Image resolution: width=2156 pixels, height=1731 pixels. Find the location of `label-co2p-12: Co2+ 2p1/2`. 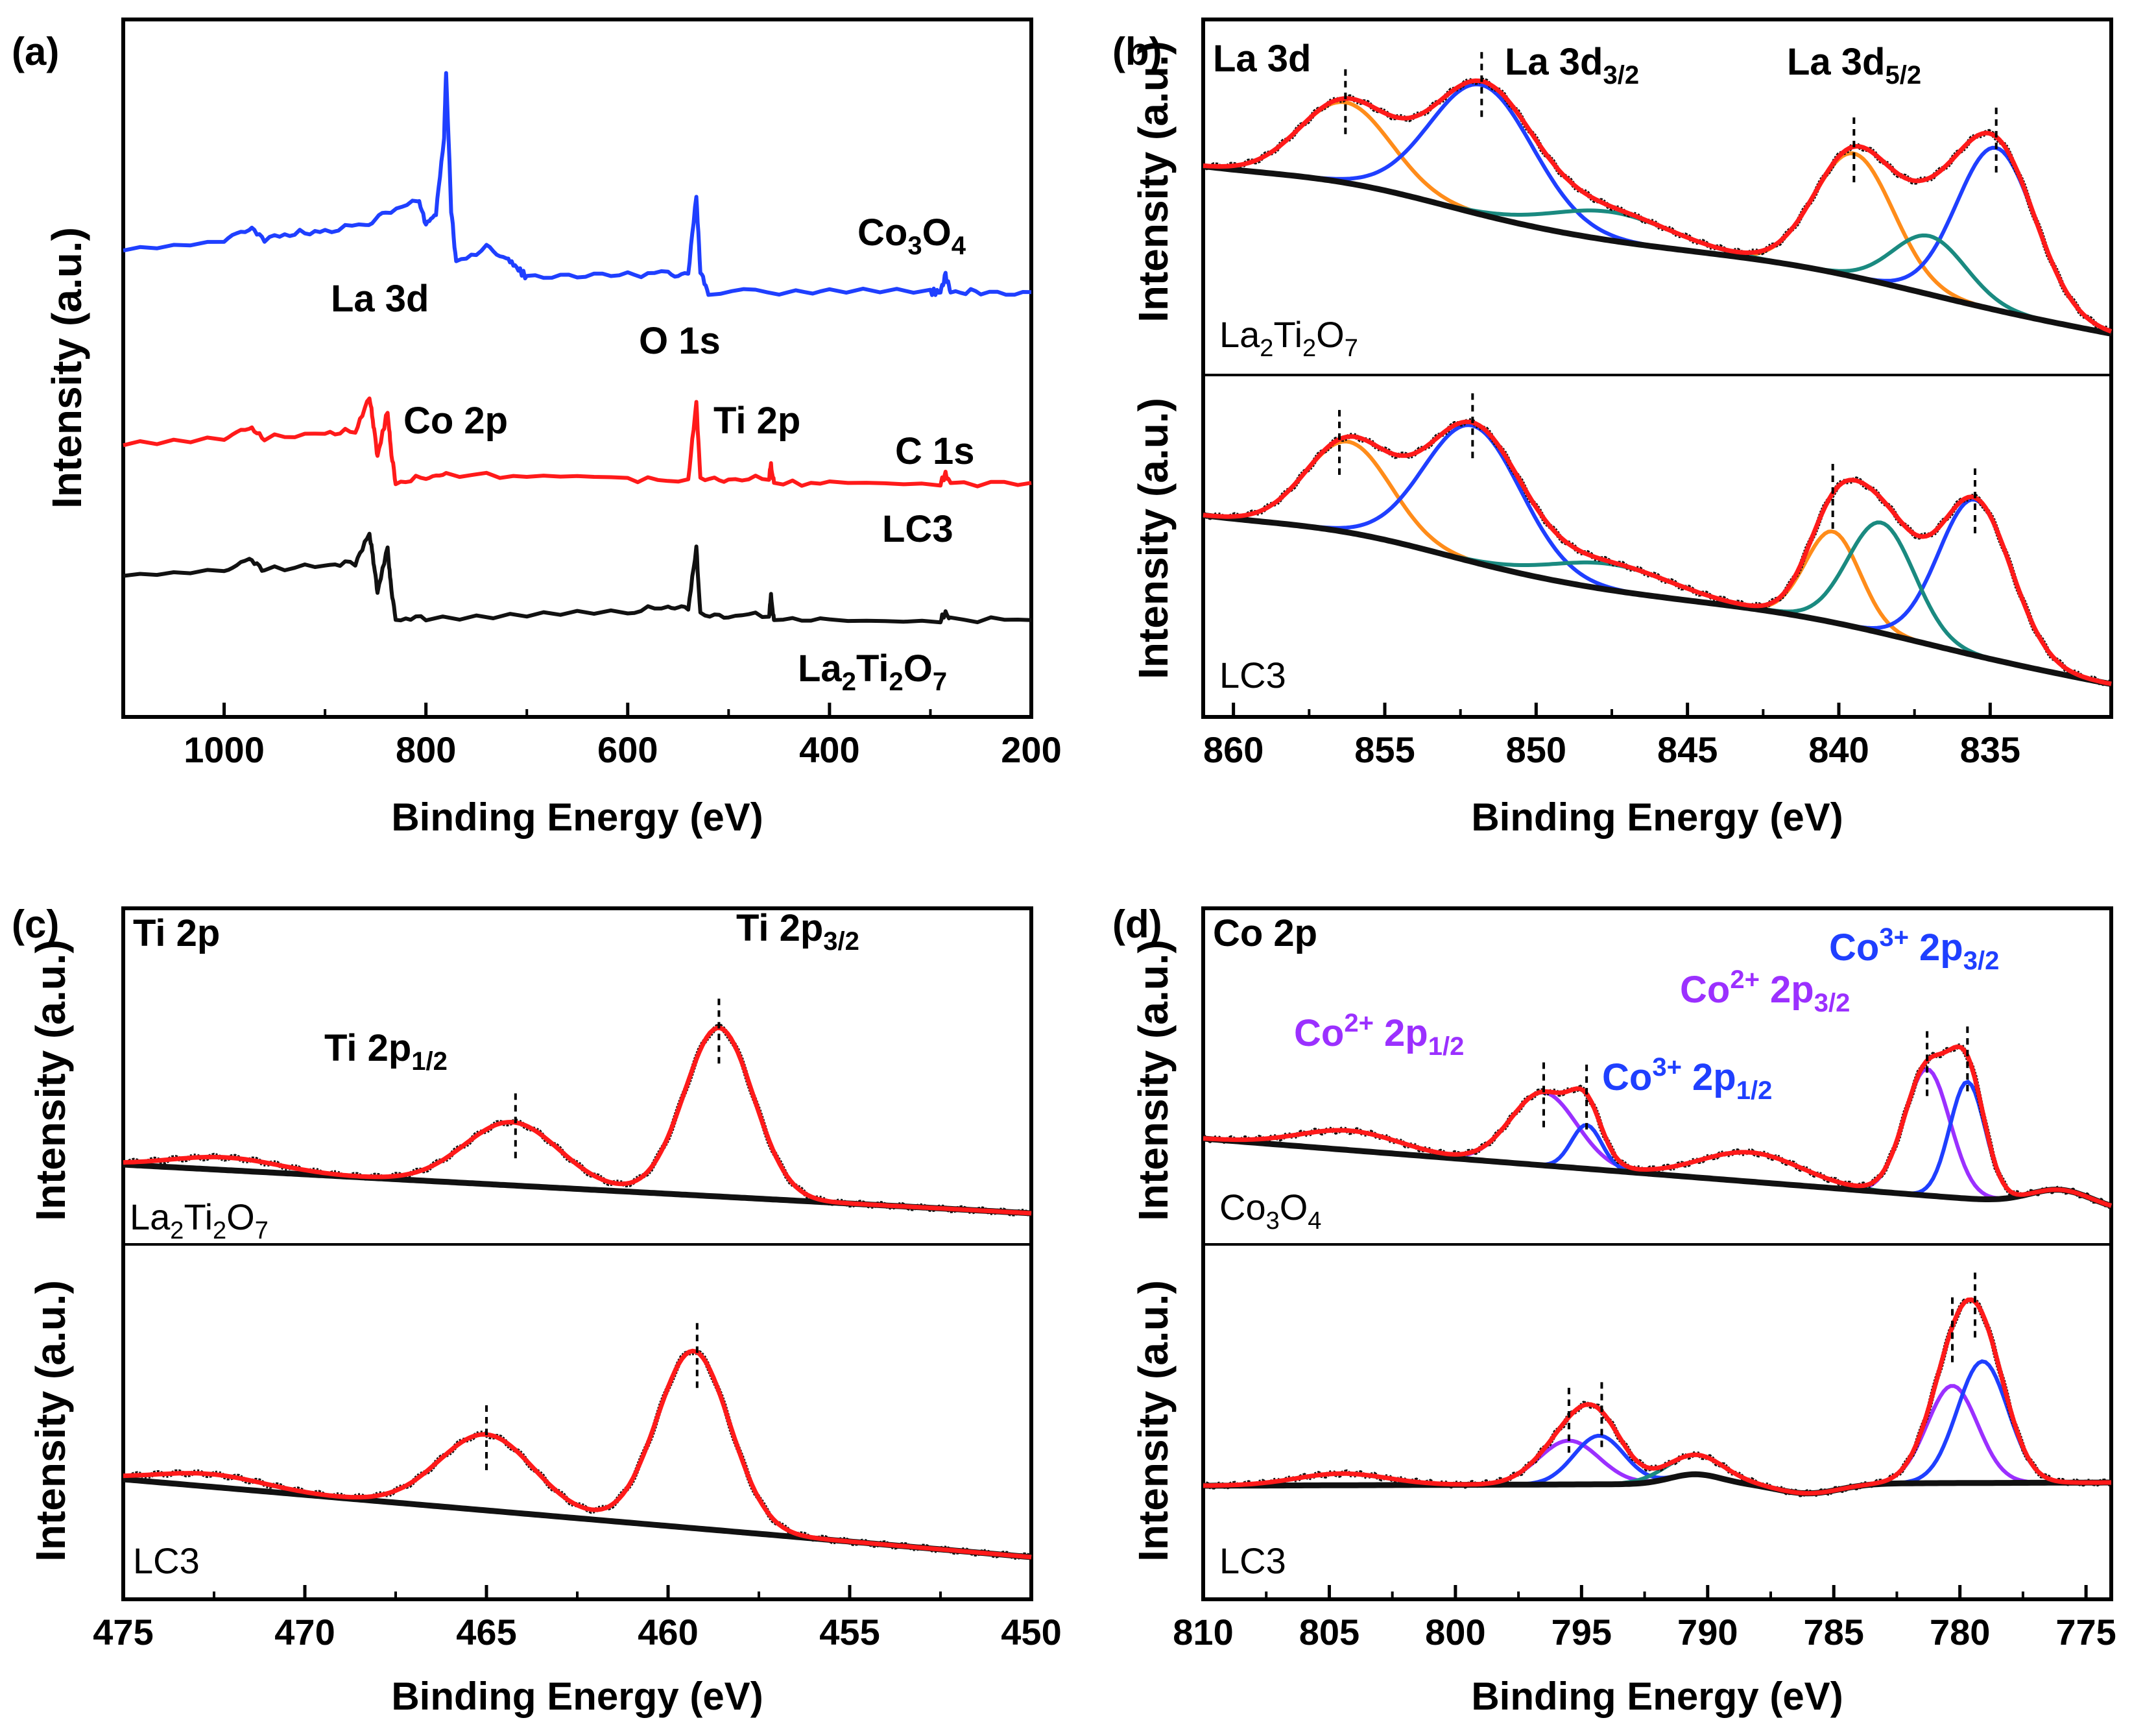

label-co2p-12: Co2+ 2p1/2 is located at coordinates (1379, 1035).